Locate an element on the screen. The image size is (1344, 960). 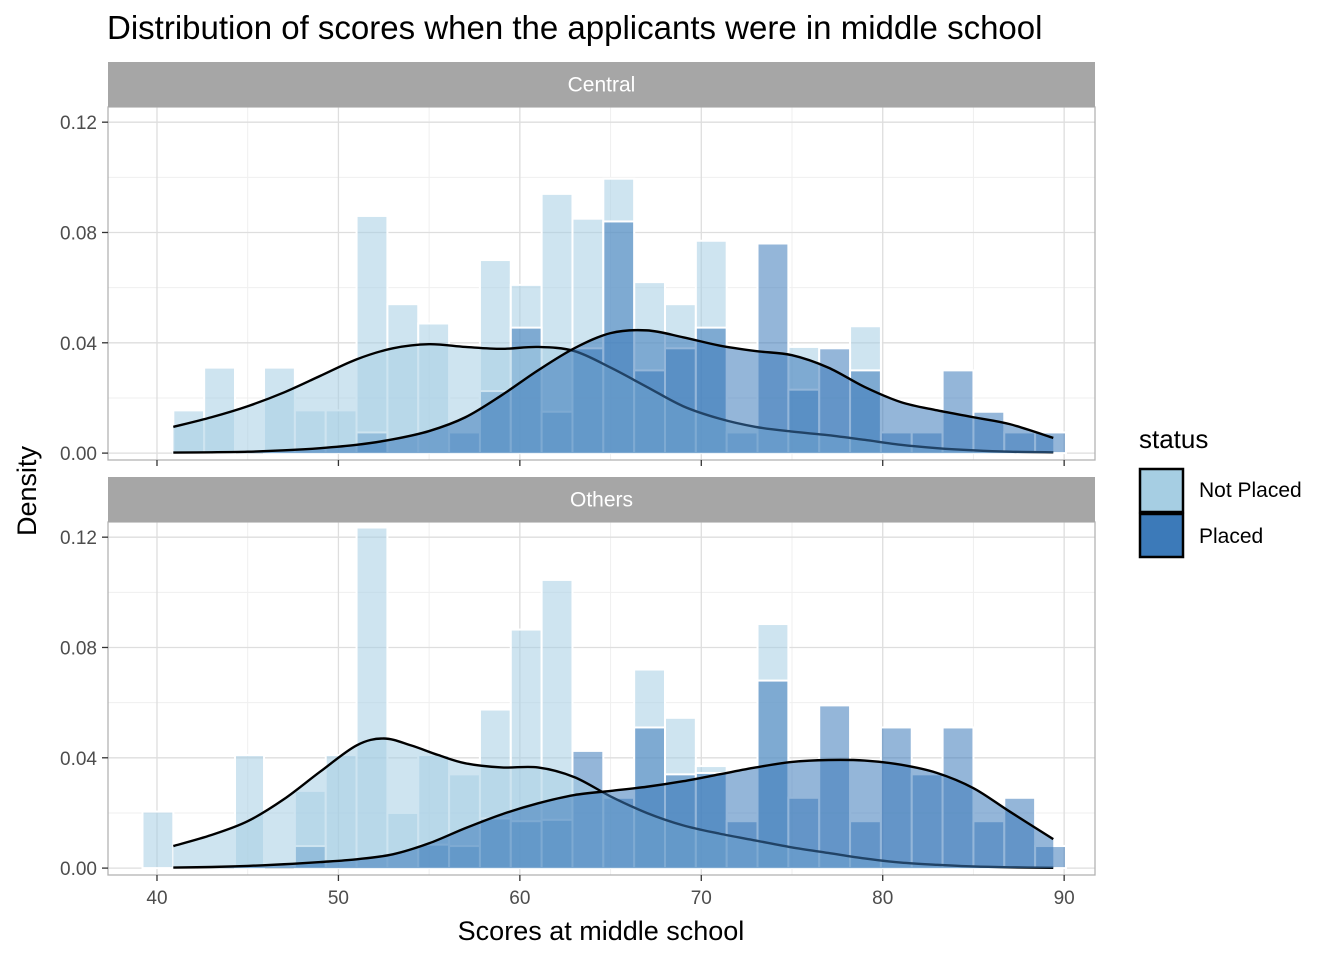
x-tick-label: 80 is located at coordinates (882, 898).